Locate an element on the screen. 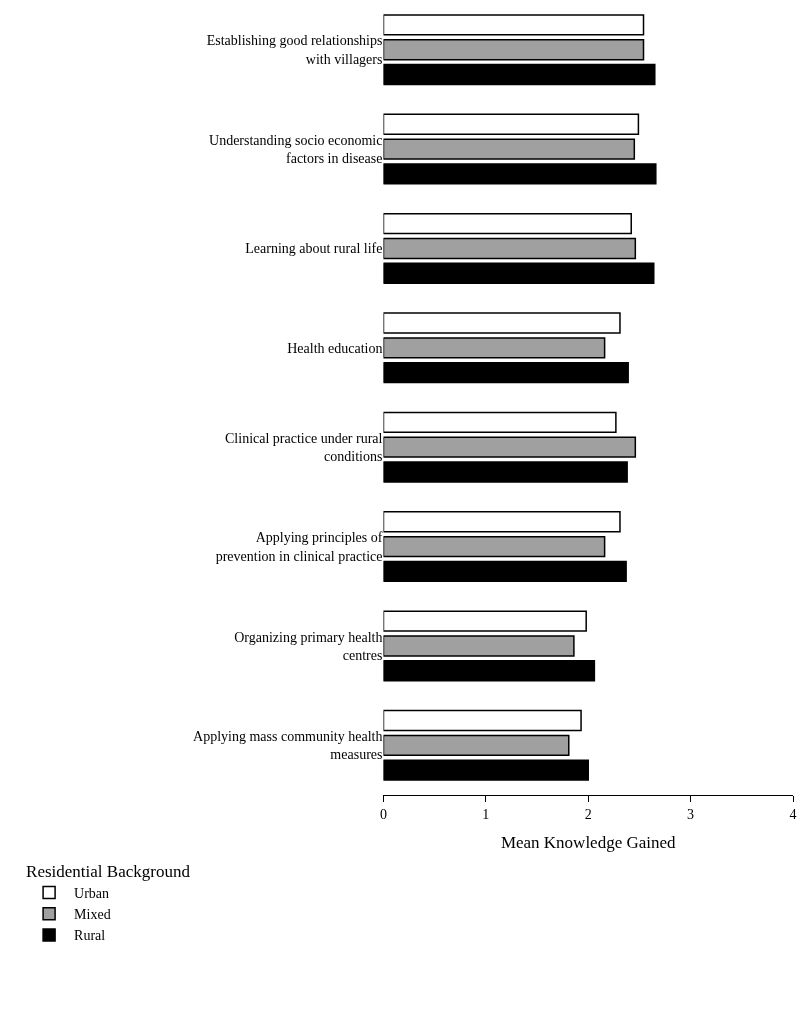 This screenshot has height=1030, width=803. y-tick-label: Clinical practice under rural conditions is located at coordinates (304, 447).